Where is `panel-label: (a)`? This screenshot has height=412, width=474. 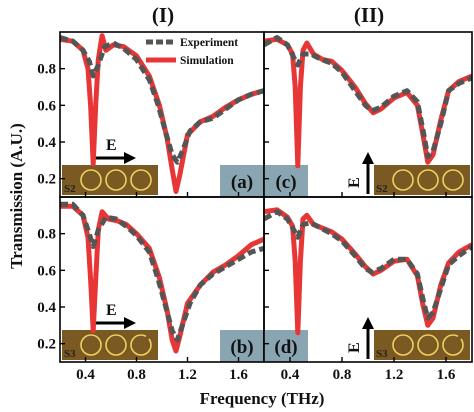
panel-label: (a) is located at coordinates (242, 182).